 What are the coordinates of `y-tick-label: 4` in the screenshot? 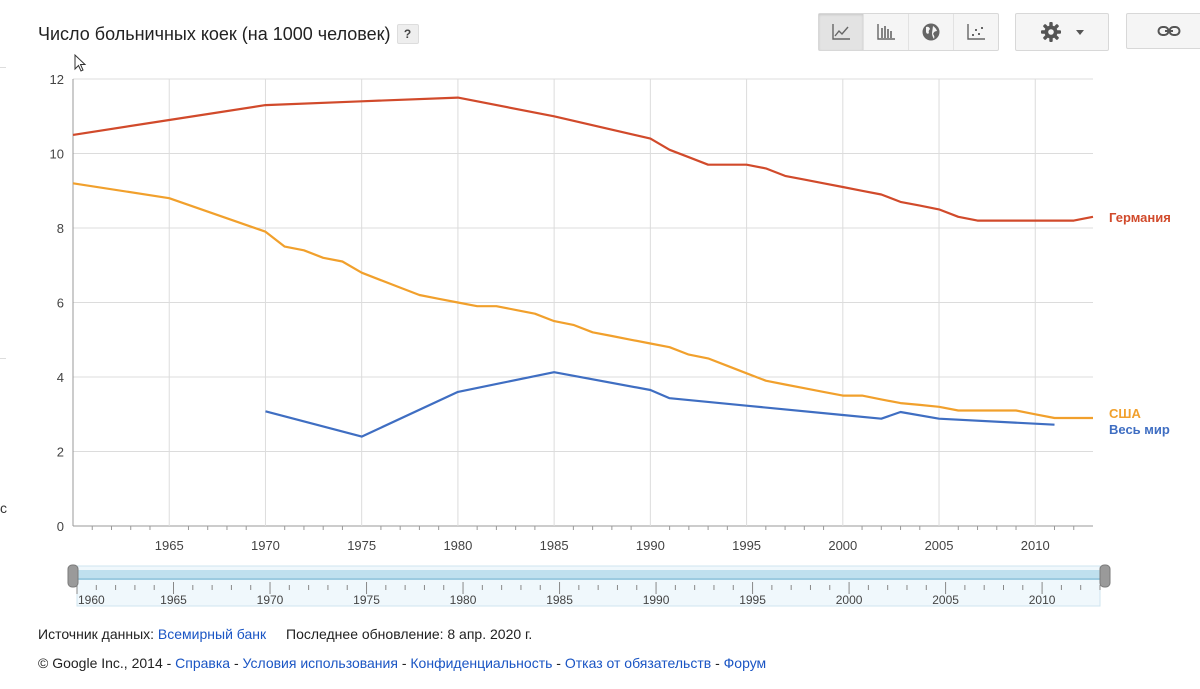 It's located at (60, 377).